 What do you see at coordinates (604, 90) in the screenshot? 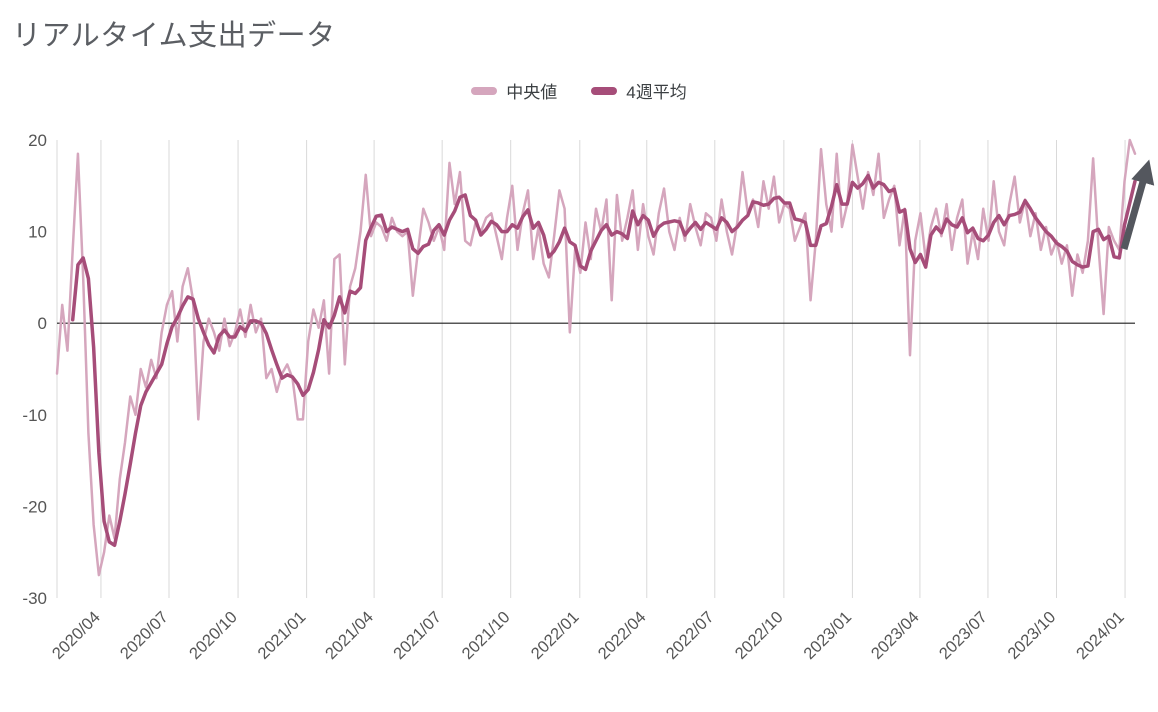
I see `average-swatch` at bounding box center [604, 90].